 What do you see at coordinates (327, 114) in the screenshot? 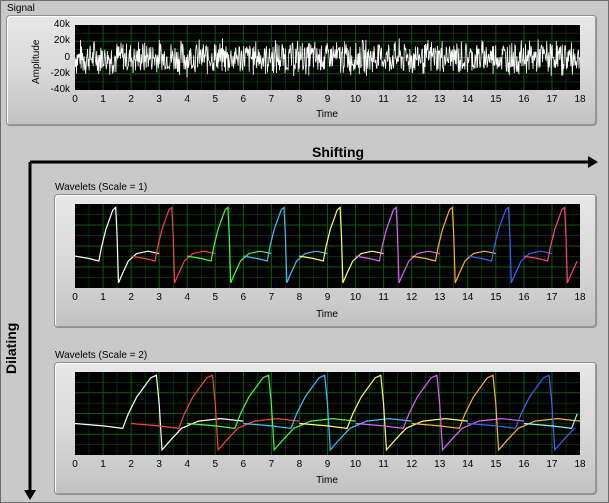
I see `signal-x-axis-label: Time` at bounding box center [327, 114].